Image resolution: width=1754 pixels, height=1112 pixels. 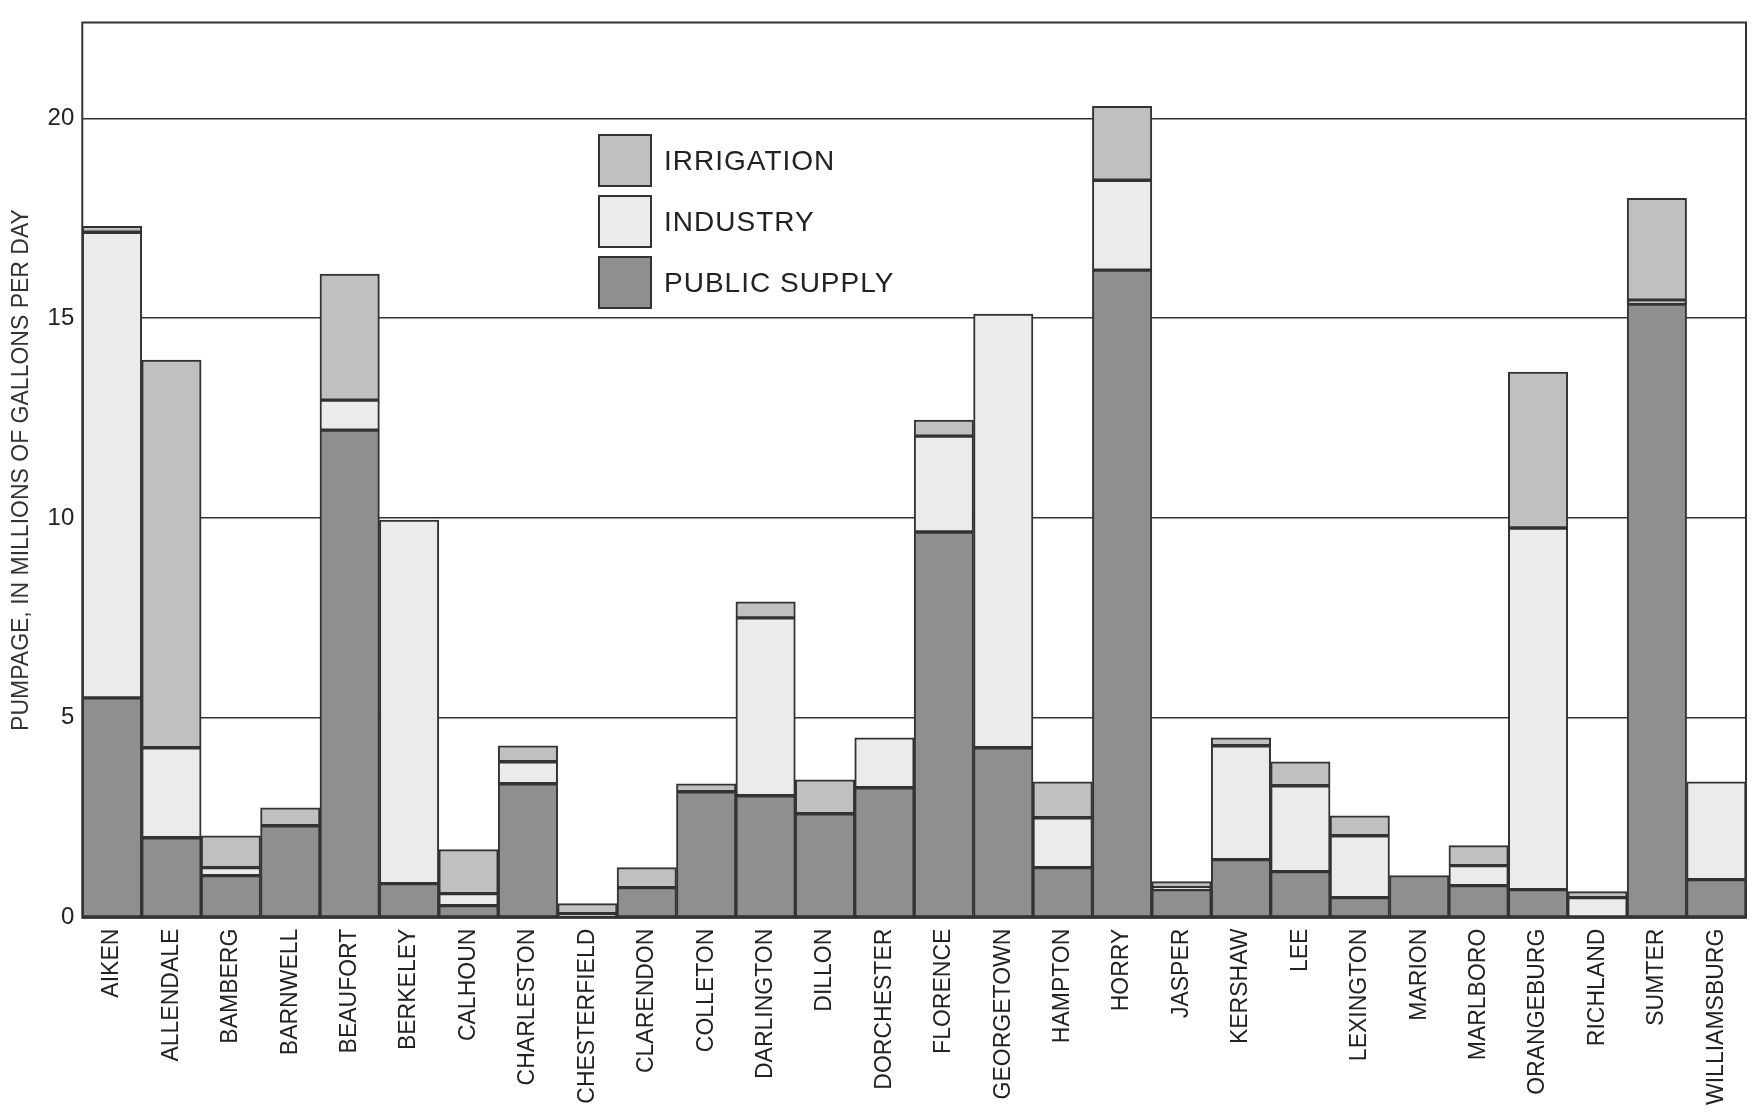 I want to click on x-tick-label: WILLIAMSBURG, so click(x=1714, y=1017).